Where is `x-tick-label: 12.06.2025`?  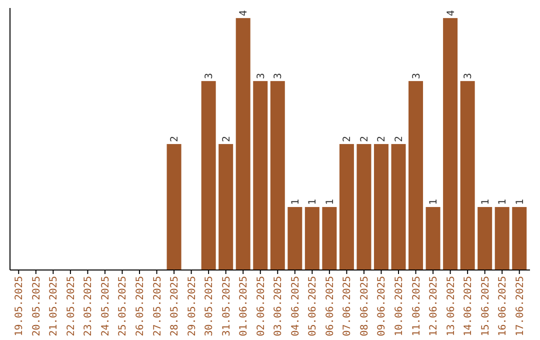 x-tick-label: 12.06.2025 is located at coordinates (434, 306).